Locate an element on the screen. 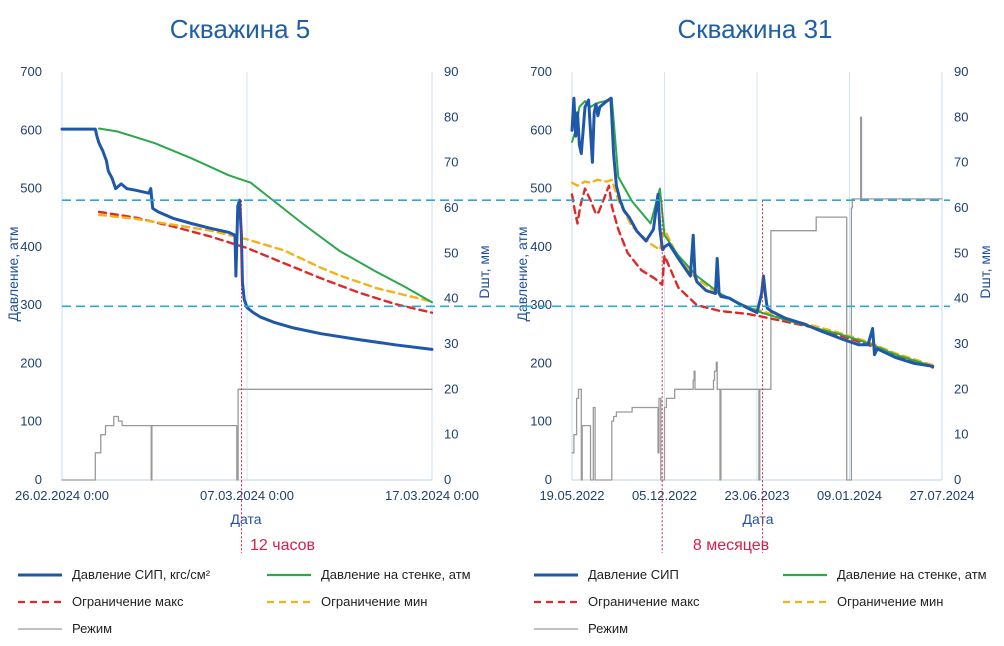 Image resolution: width=1004 pixels, height=646 pixels. x-tick-label: 27.07.2024 is located at coordinates (941, 495).